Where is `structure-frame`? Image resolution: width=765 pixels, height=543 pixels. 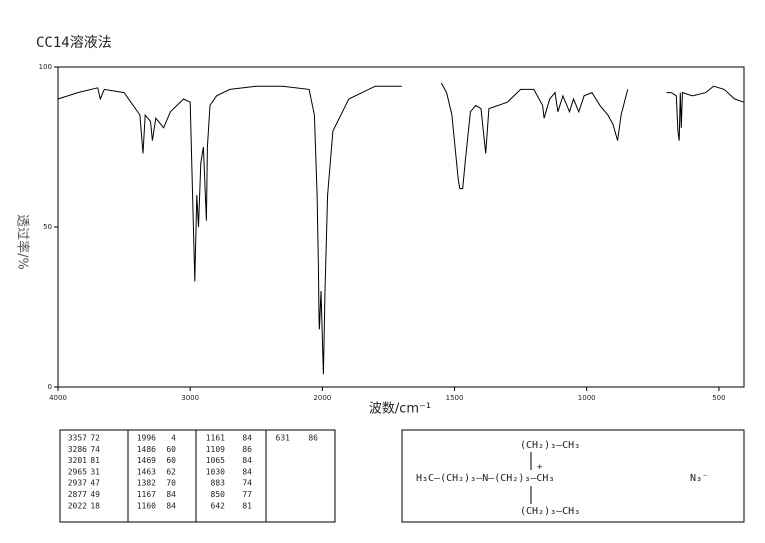 structure-frame is located at coordinates (573, 476).